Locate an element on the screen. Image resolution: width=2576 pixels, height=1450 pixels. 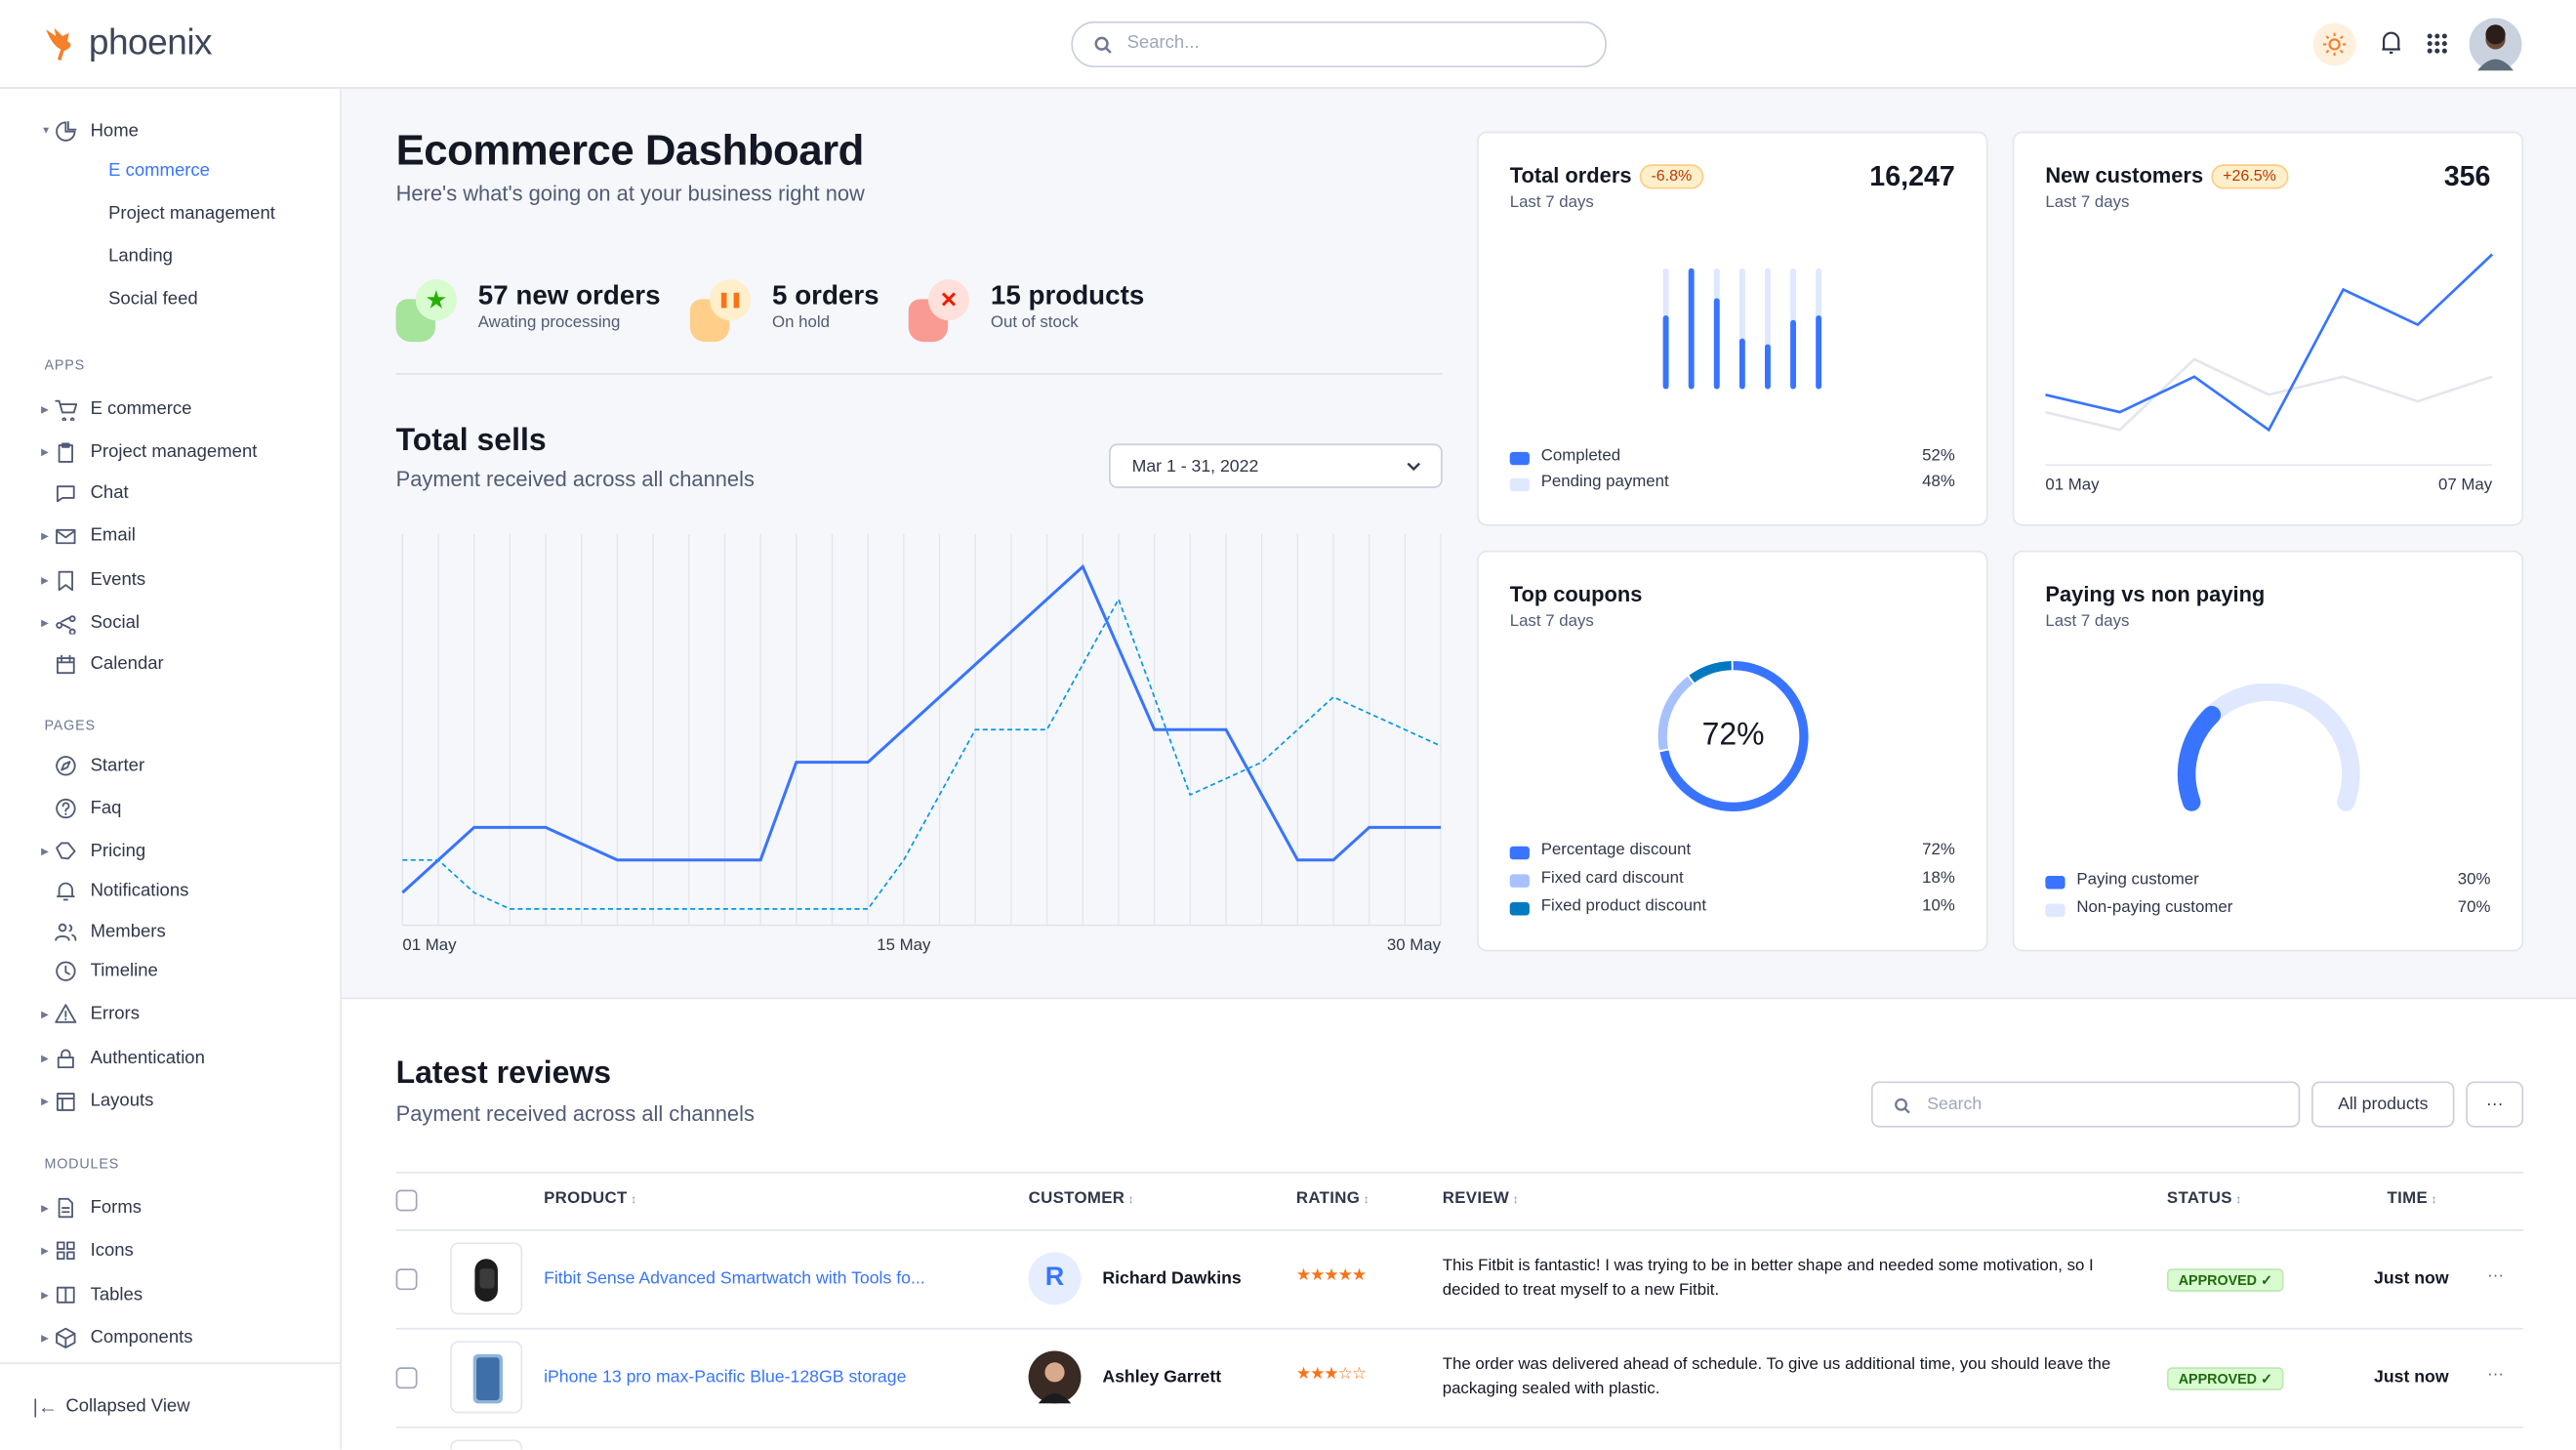
sidebar-item-tables: ▶ Tables is located at coordinates (170, 1294).